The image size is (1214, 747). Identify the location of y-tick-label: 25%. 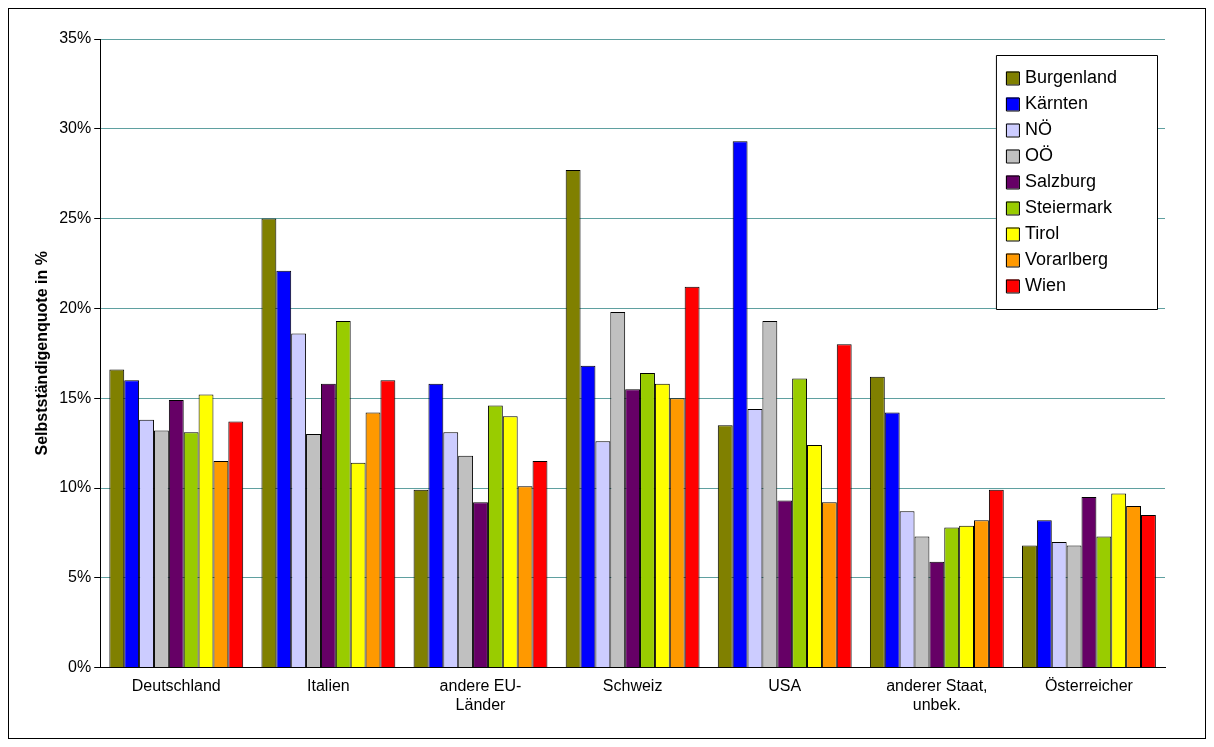
(75, 218).